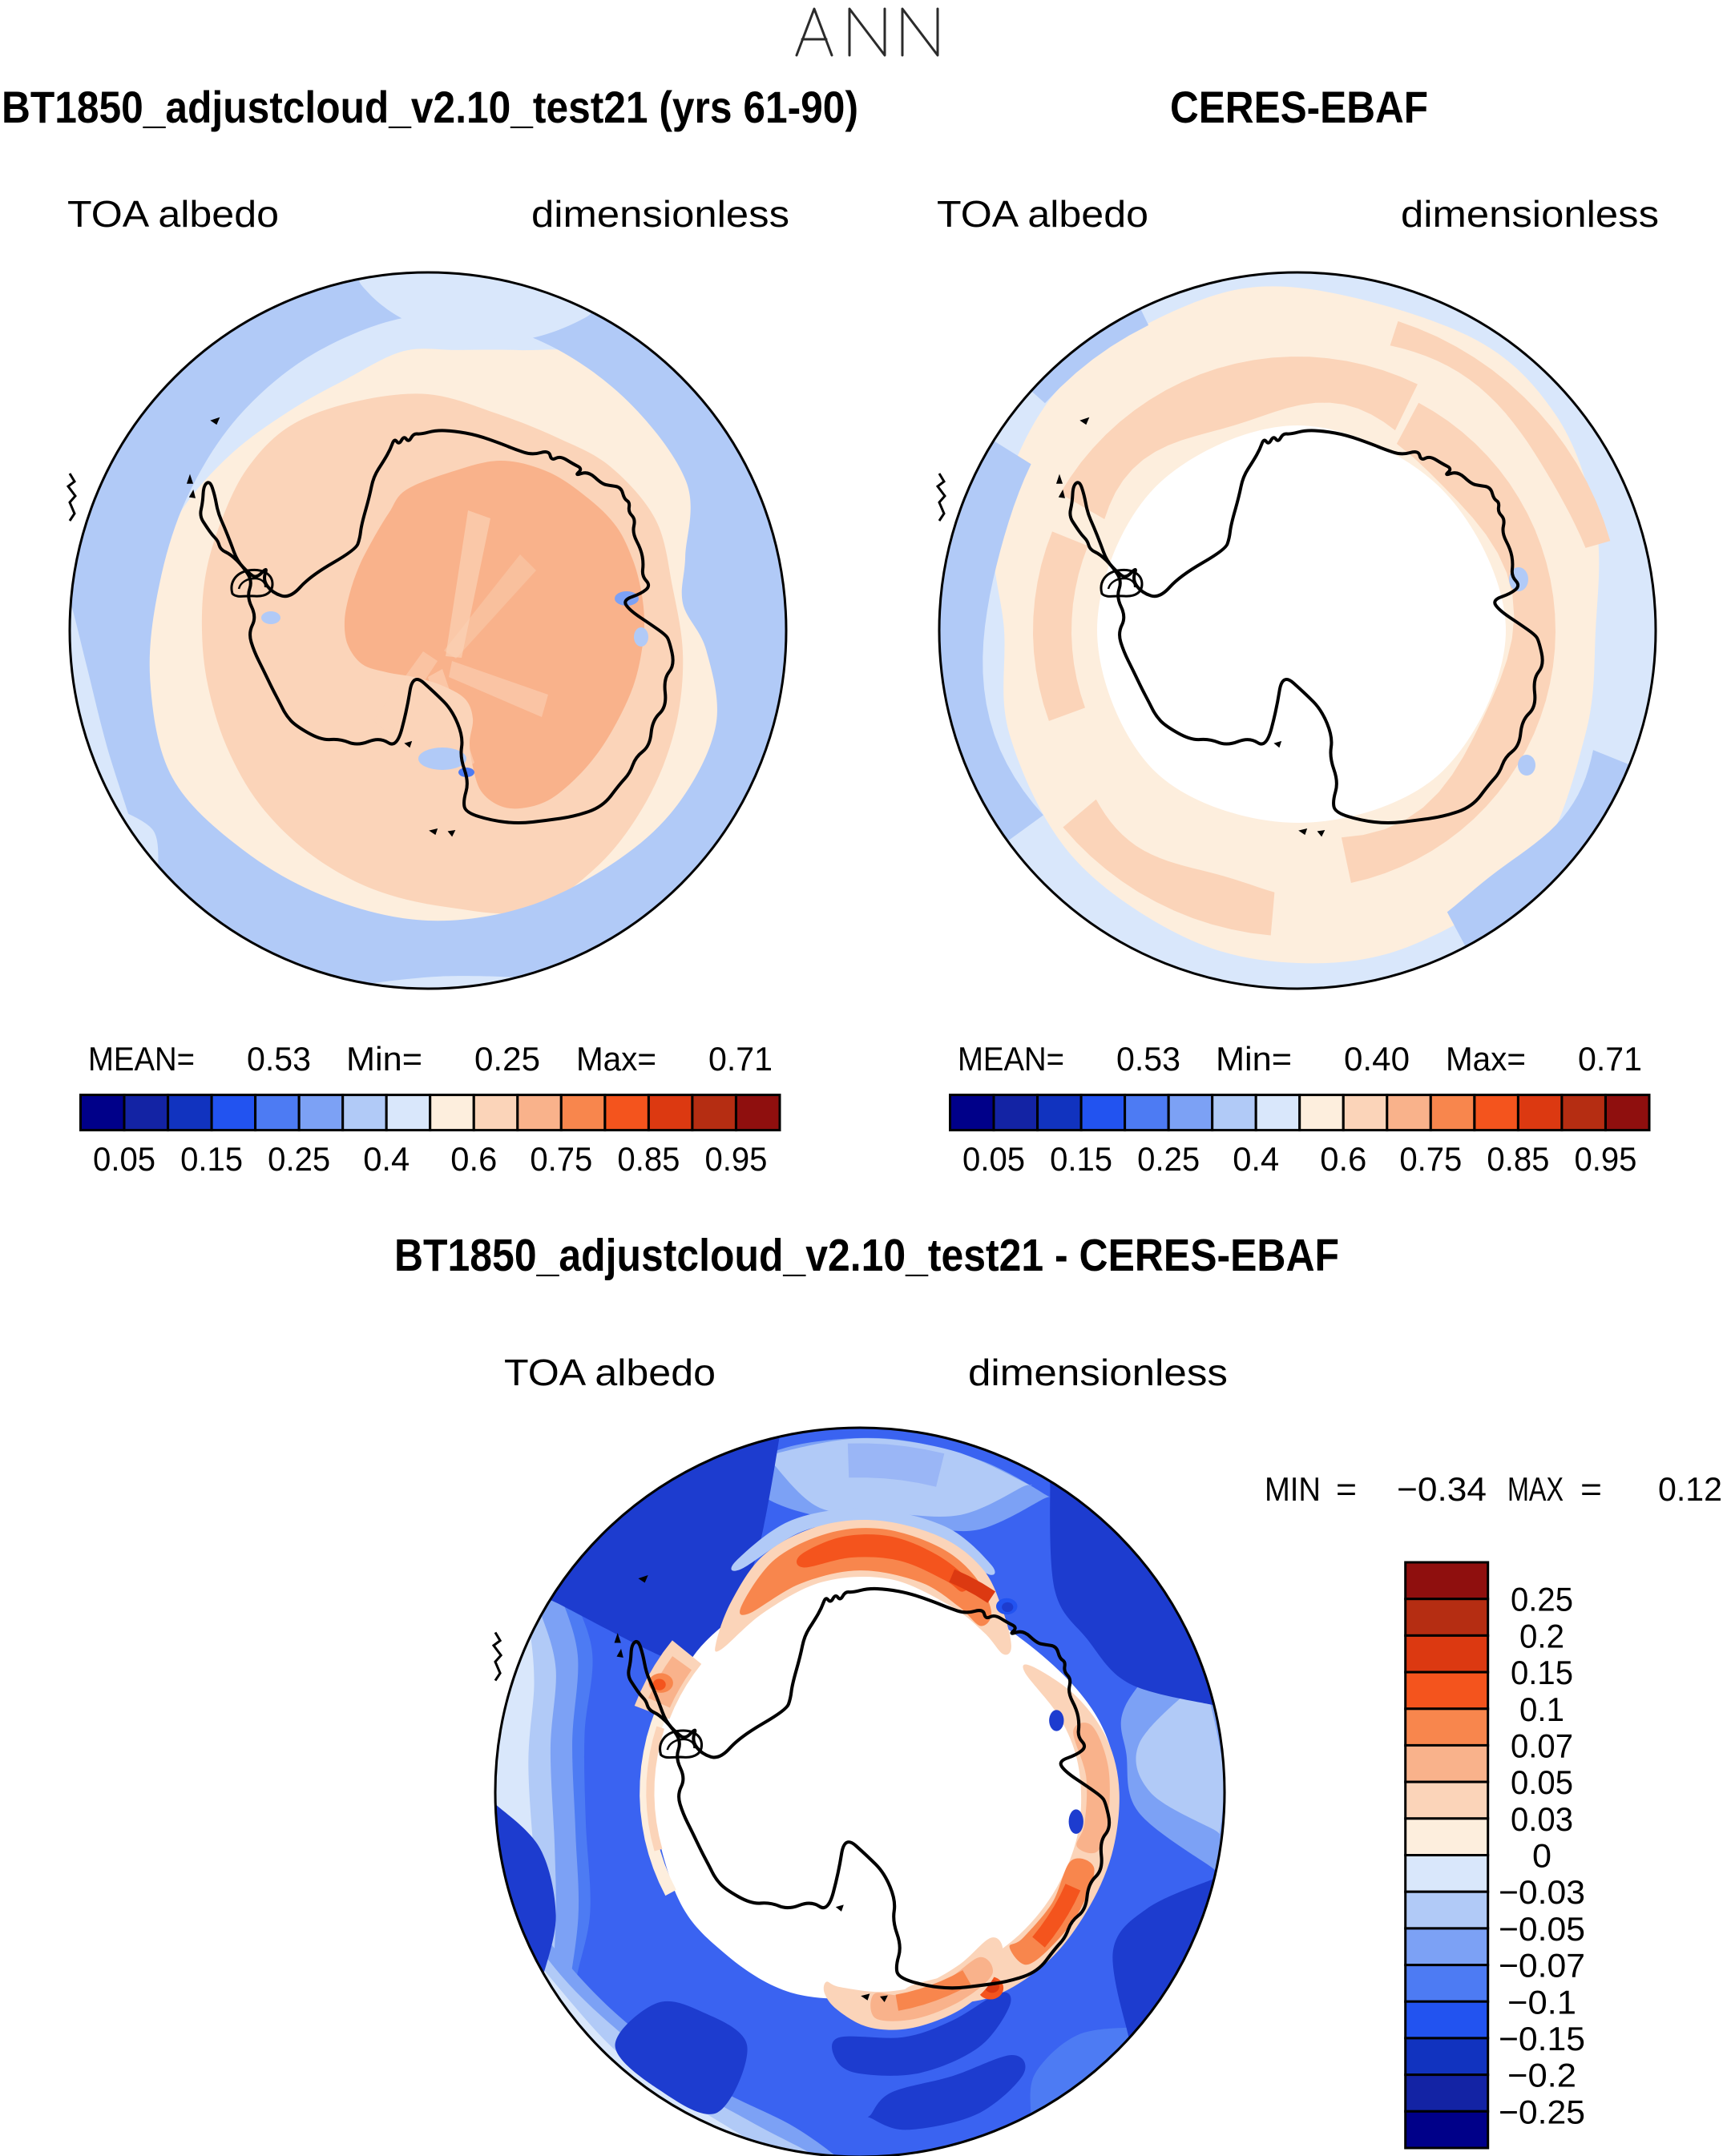 Image resolution: width=1727 pixels, height=2156 pixels. I want to click on svg-text: 0.12, so click(1690, 1489).